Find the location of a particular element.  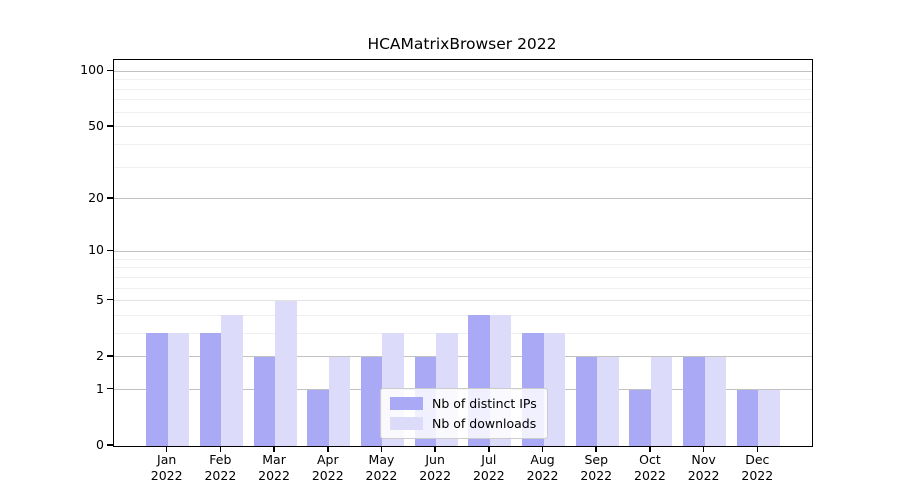

x-tick-month: Oct is located at coordinates (650, 459).